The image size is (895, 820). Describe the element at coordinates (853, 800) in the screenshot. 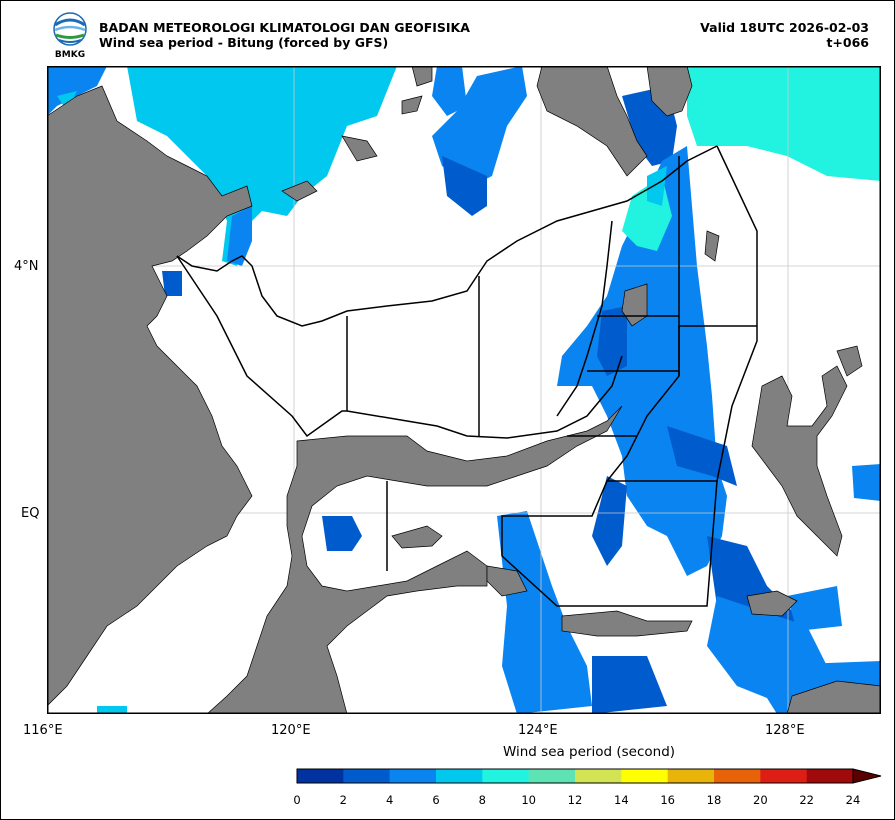

I see `colorbar-tick-label: 24` at that location.